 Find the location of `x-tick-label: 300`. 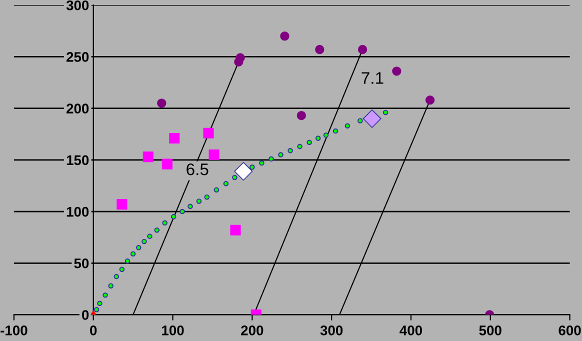

x-tick-label: 300 is located at coordinates (331, 331).